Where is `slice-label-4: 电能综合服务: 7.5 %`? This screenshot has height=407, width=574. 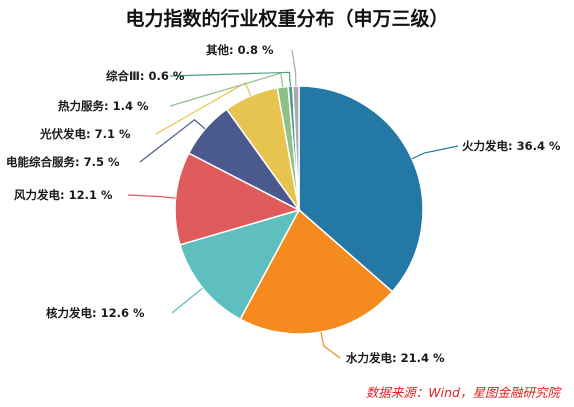 slice-label-4: 电能综合服务: 7.5 % is located at coordinates (63, 162).